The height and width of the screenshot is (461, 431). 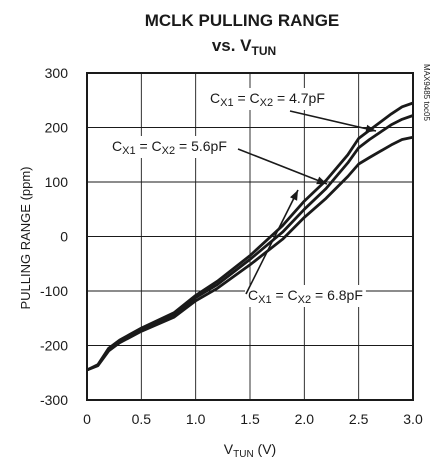 What do you see at coordinates (426, 92) in the screenshot?
I see `watermark: MAX9485 toc05` at bounding box center [426, 92].